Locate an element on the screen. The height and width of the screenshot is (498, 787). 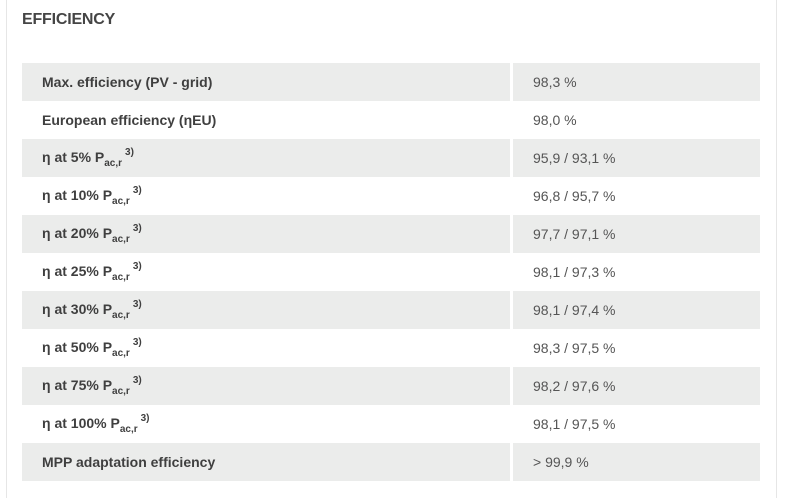
table-row: European efficiency (ηEU) 98,0 % is located at coordinates (391, 120).